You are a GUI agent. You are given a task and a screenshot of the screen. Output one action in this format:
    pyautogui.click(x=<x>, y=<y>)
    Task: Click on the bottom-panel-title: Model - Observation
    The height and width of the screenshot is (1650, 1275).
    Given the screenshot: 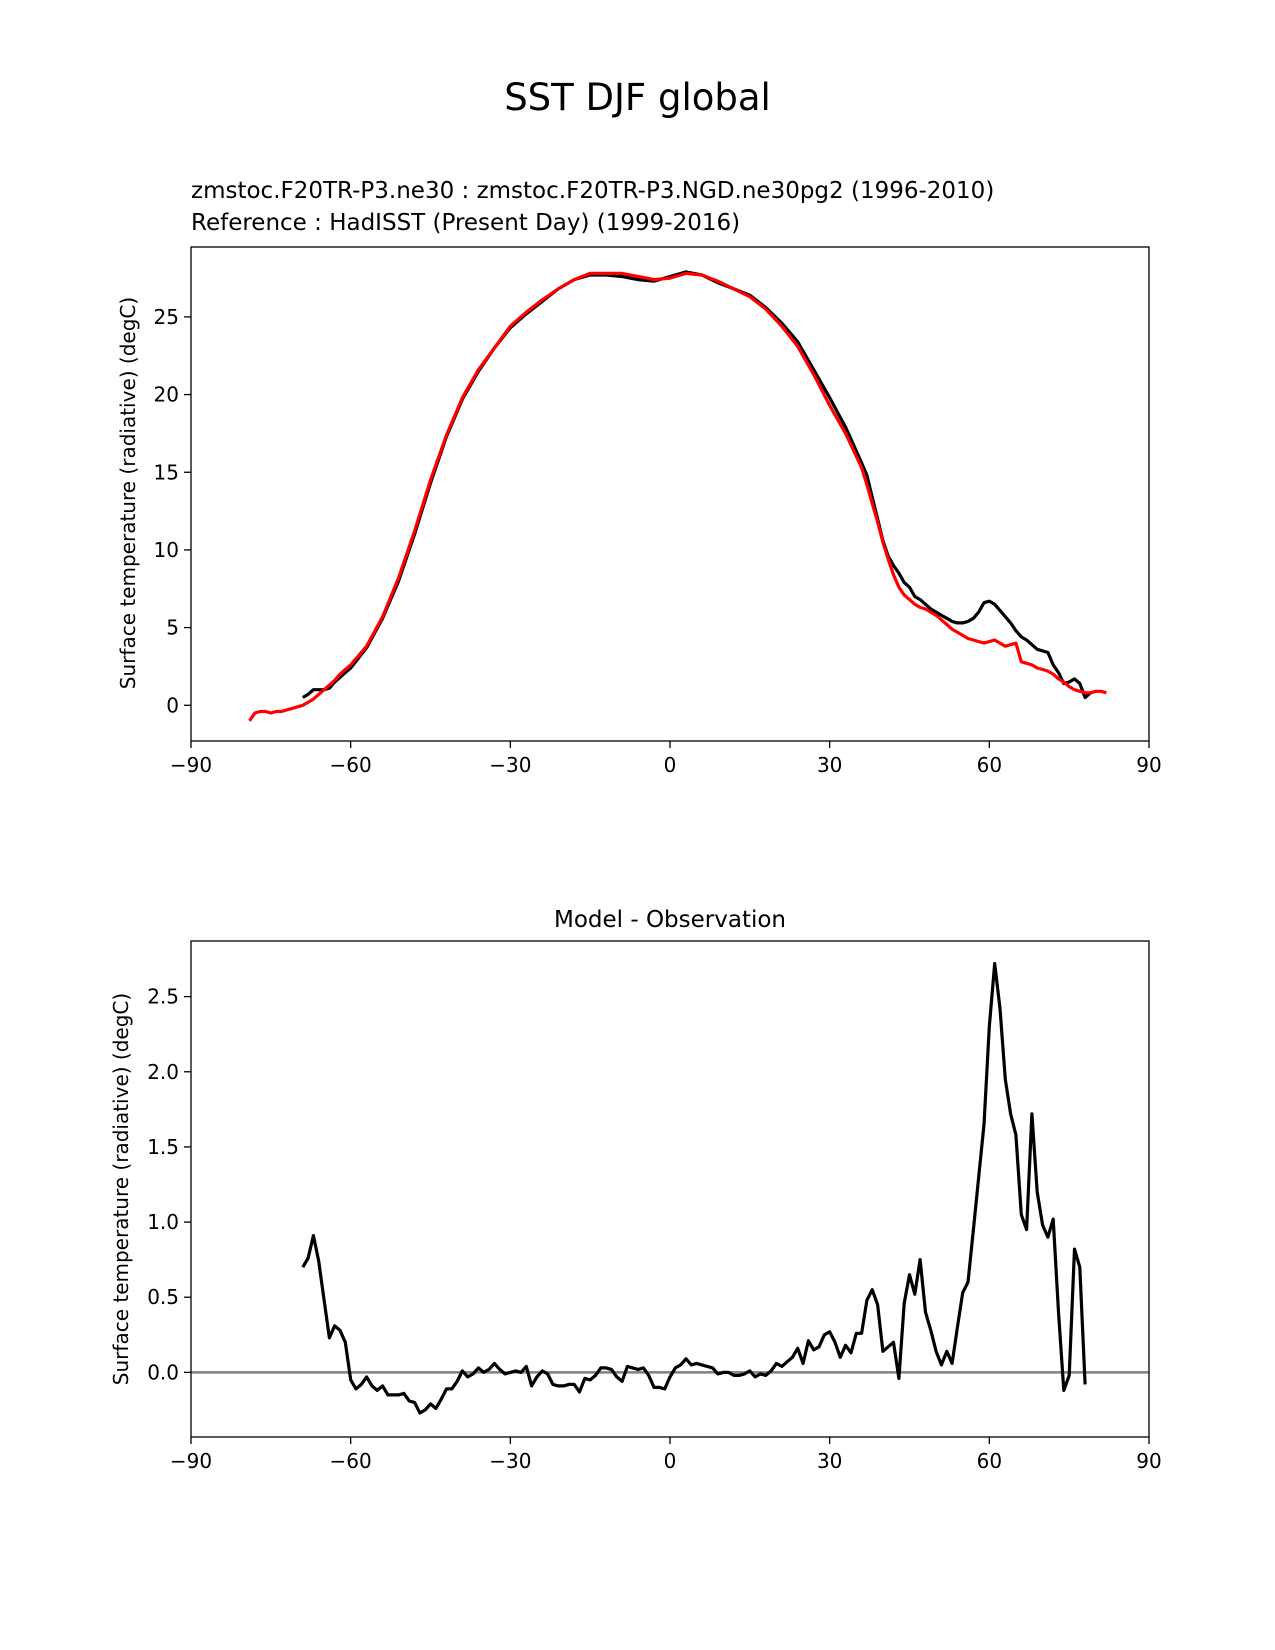 What is the action you would take?
    pyautogui.click(x=670, y=920)
    